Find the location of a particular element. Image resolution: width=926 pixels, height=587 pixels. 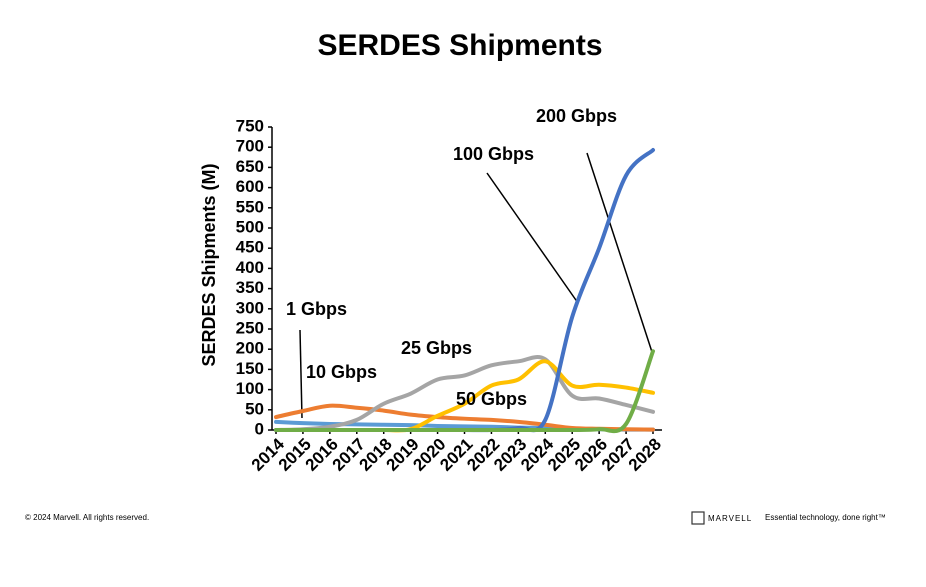

tagline: Essential technology, done right™ is located at coordinates (825, 517).